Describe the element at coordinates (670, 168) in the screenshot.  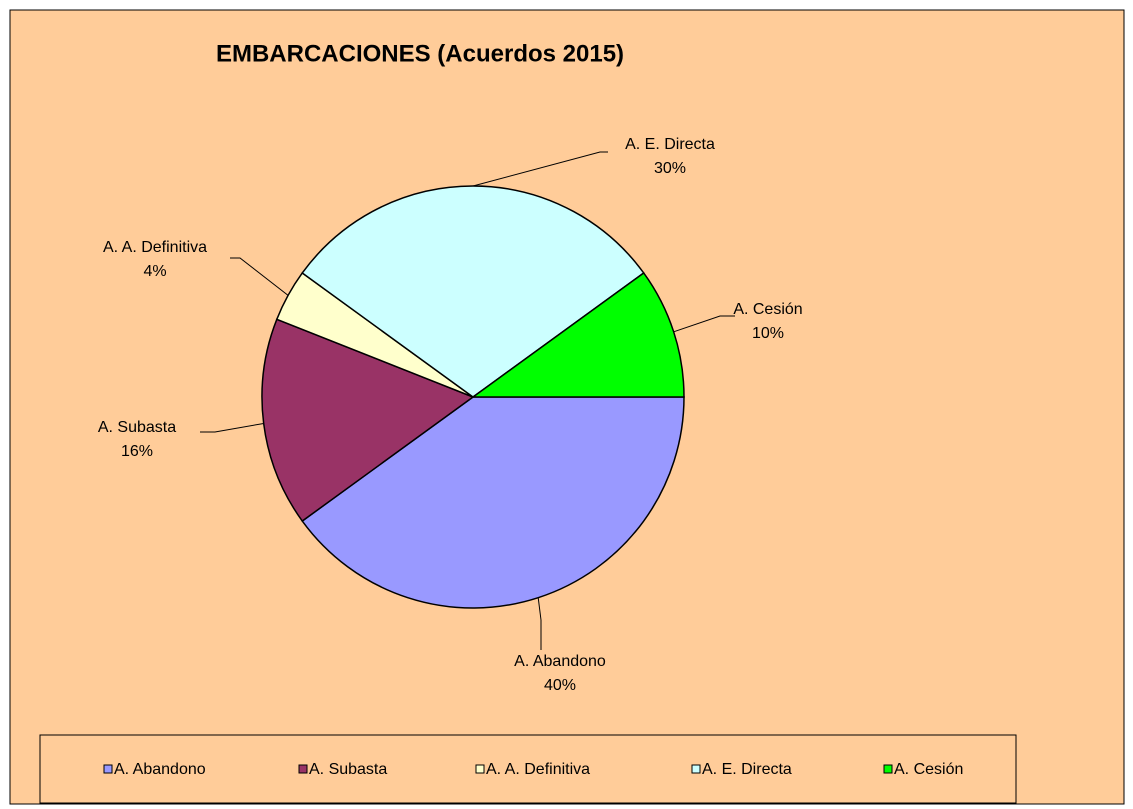
I see `slice-value-label: 30%` at that location.